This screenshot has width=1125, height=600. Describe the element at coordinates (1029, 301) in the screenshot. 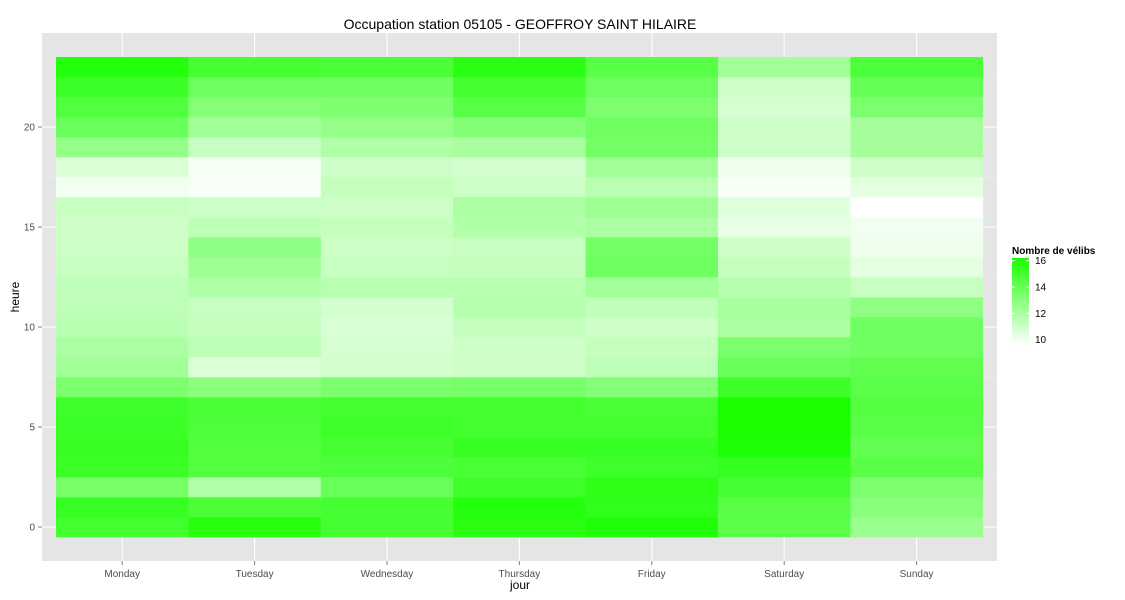

I see `legend-ticks: 10 12 14 16` at that location.